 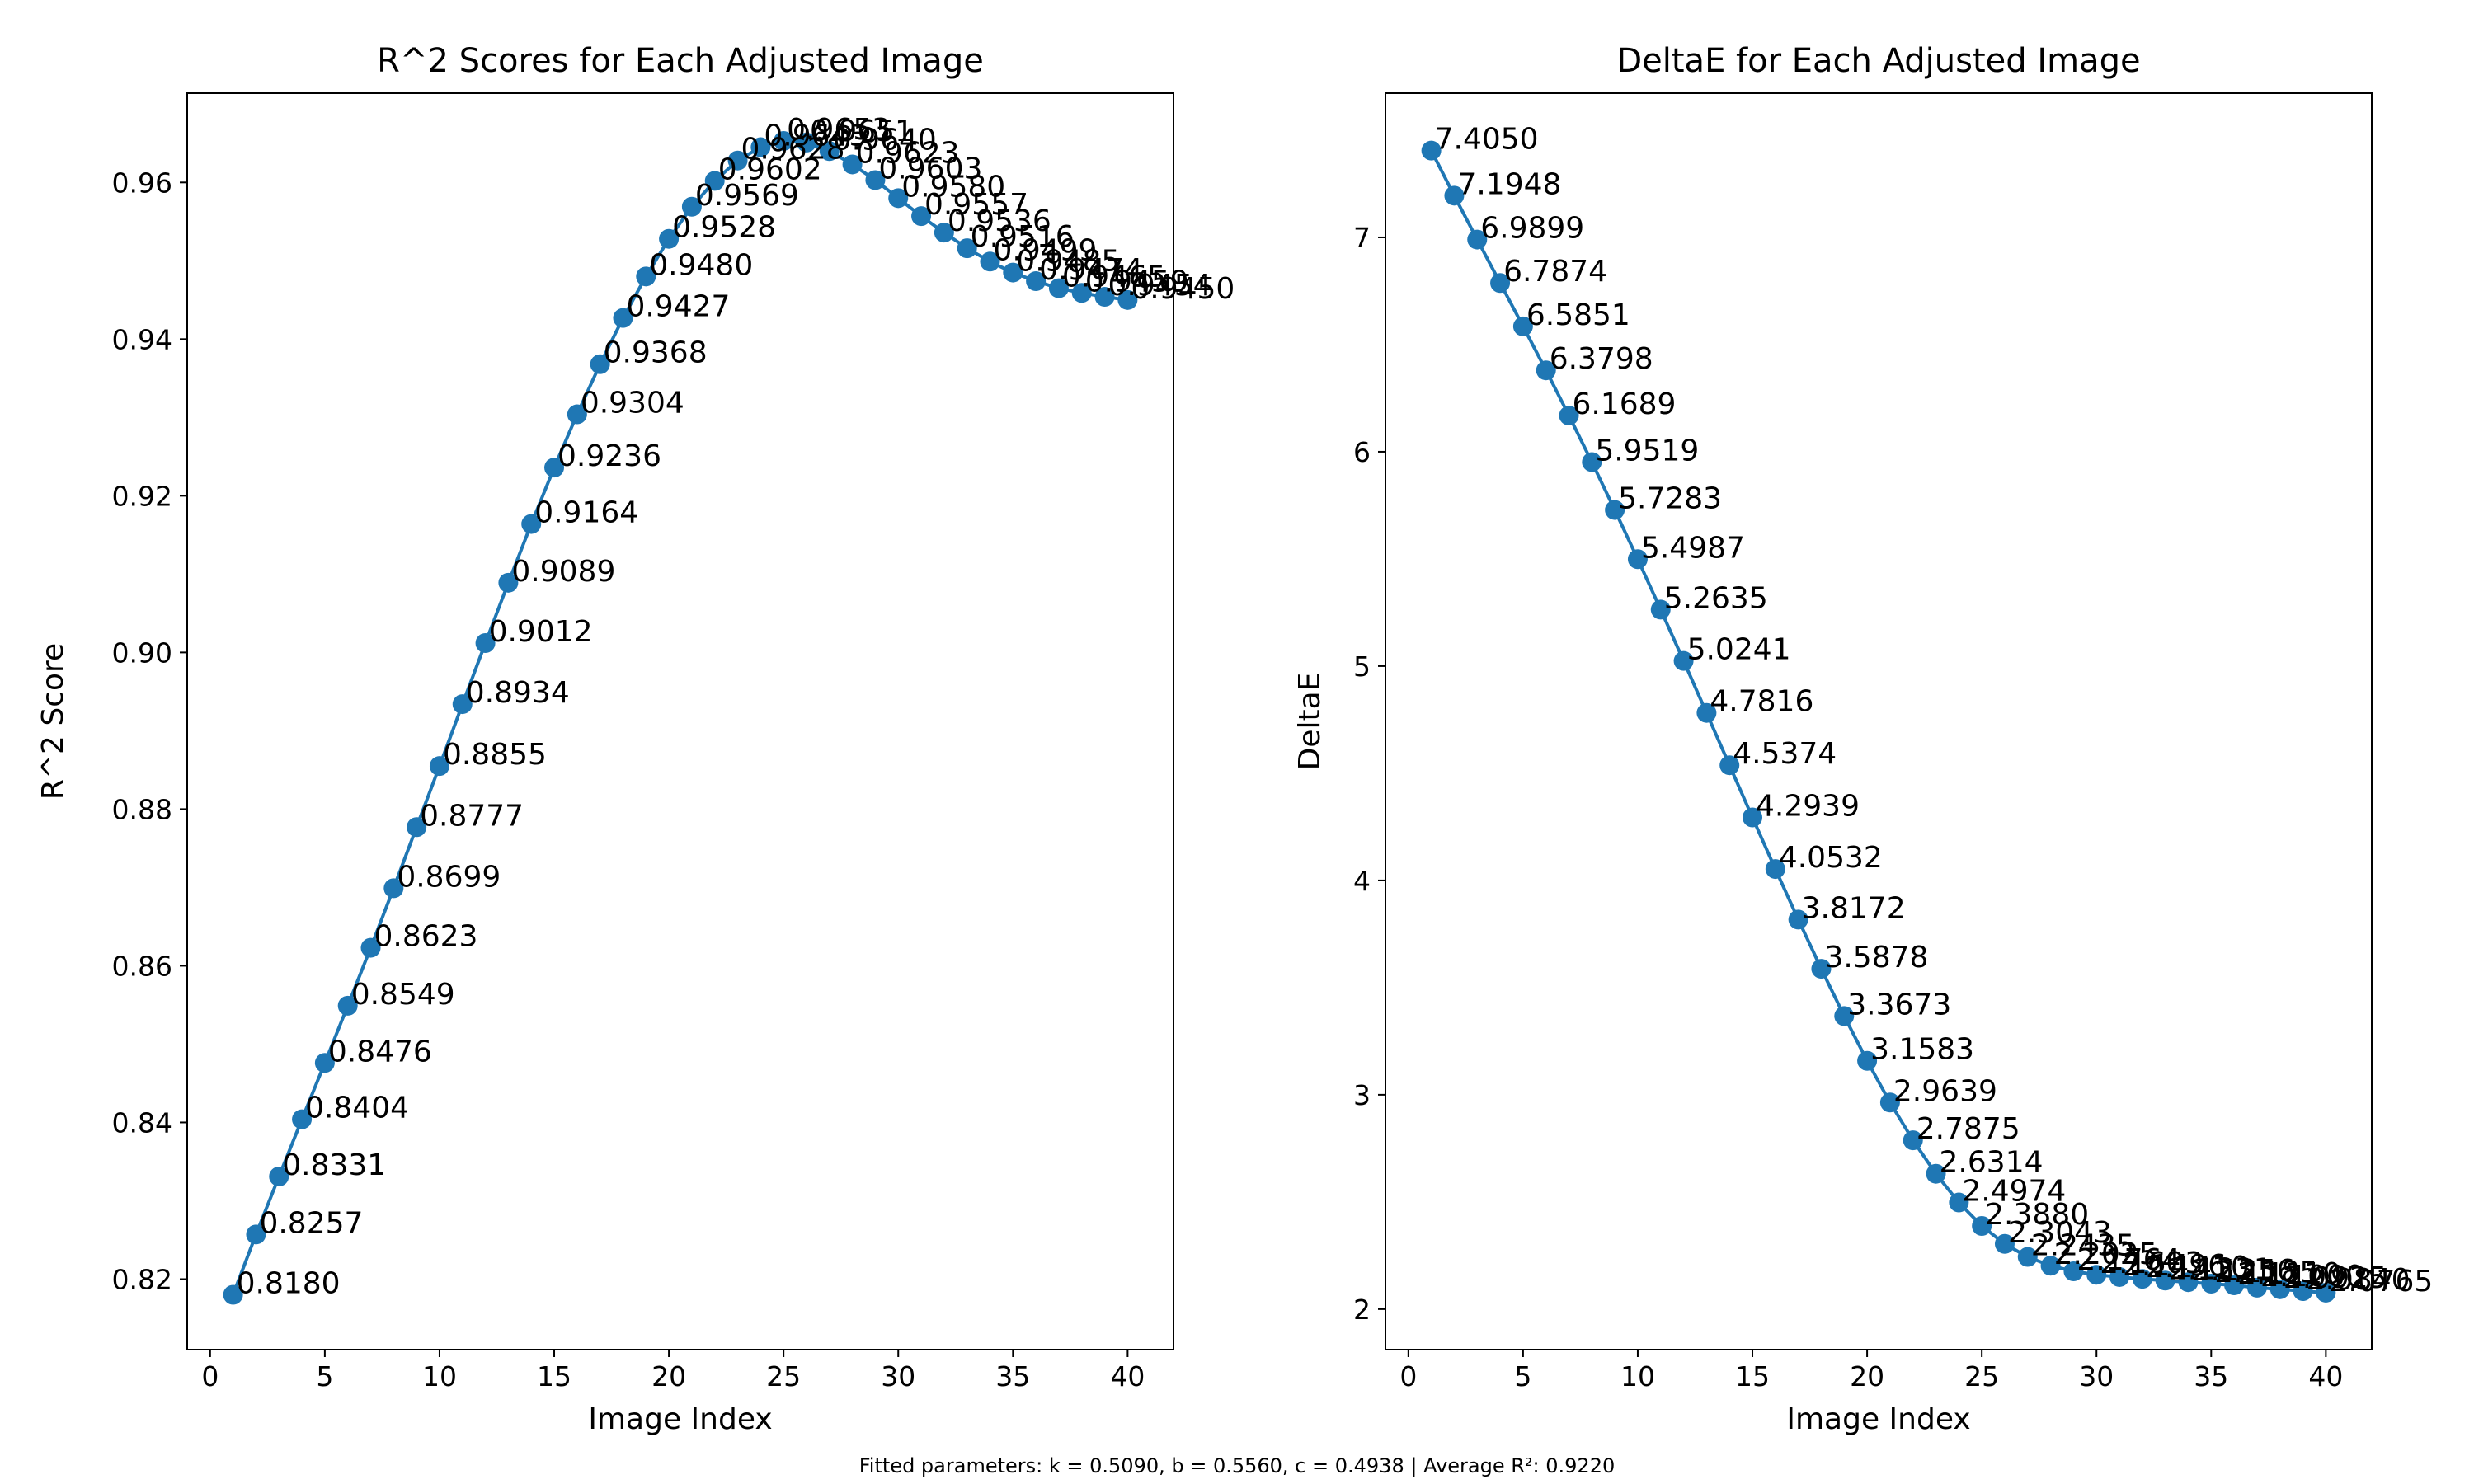 I want to click on data-label: 2.2435, so click(x=2083, y=1246).